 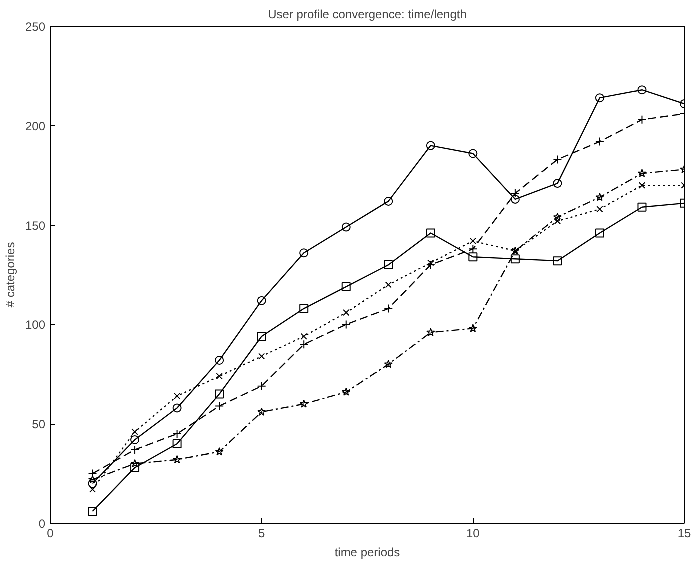 What do you see at coordinates (35, 325) in the screenshot?
I see `y-tick-label: 100` at bounding box center [35, 325].